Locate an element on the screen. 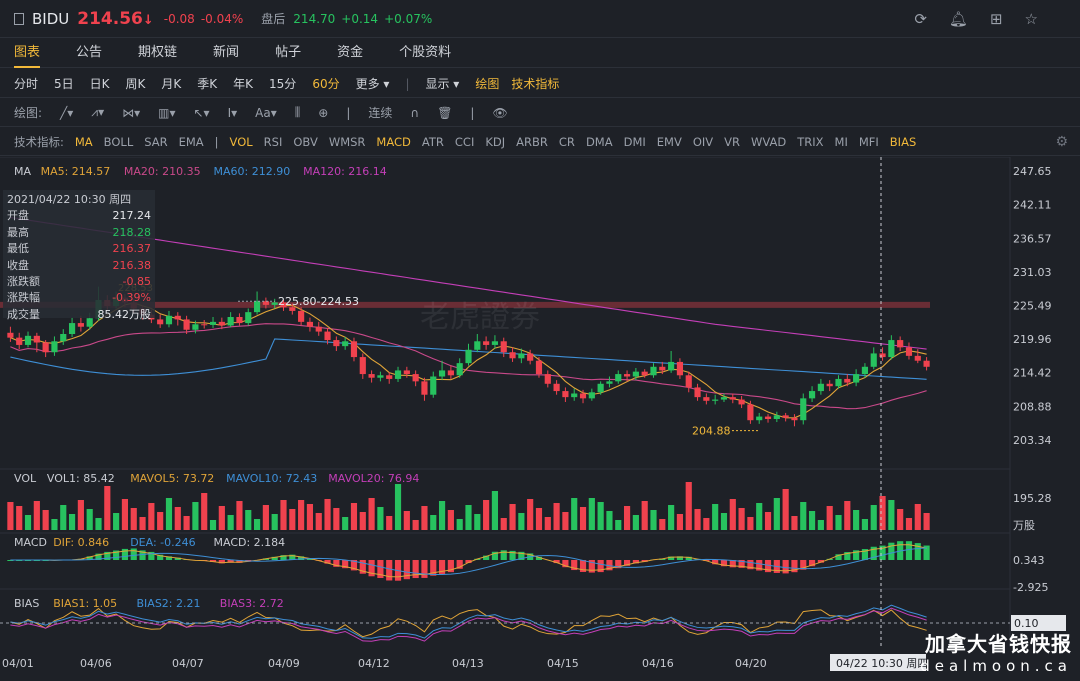  indicator-13: ARBR is located at coordinates (532, 141).